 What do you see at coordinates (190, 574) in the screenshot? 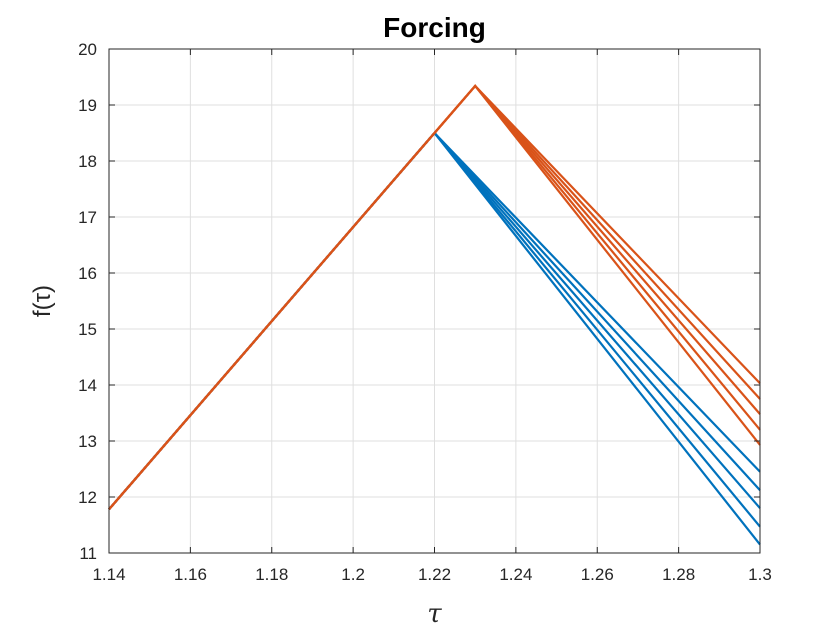
I see `x-tick-label: 1.16` at bounding box center [190, 574].